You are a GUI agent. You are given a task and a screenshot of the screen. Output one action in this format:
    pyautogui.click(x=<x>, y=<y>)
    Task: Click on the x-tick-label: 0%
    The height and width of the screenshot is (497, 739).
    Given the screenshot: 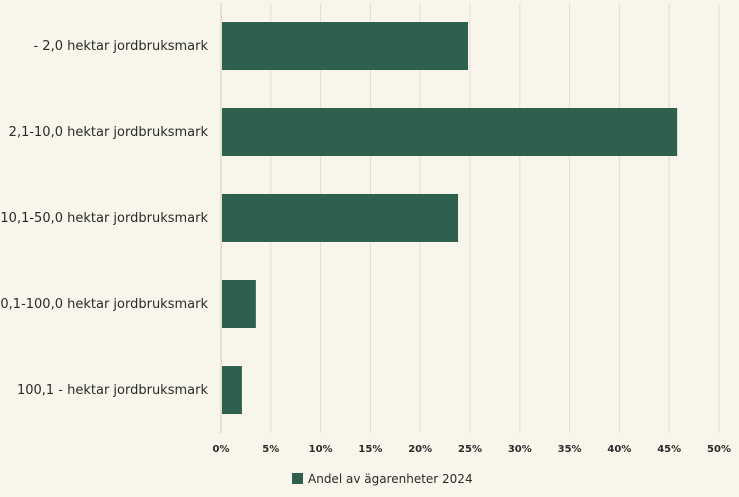 What is the action you would take?
    pyautogui.click(x=221, y=449)
    